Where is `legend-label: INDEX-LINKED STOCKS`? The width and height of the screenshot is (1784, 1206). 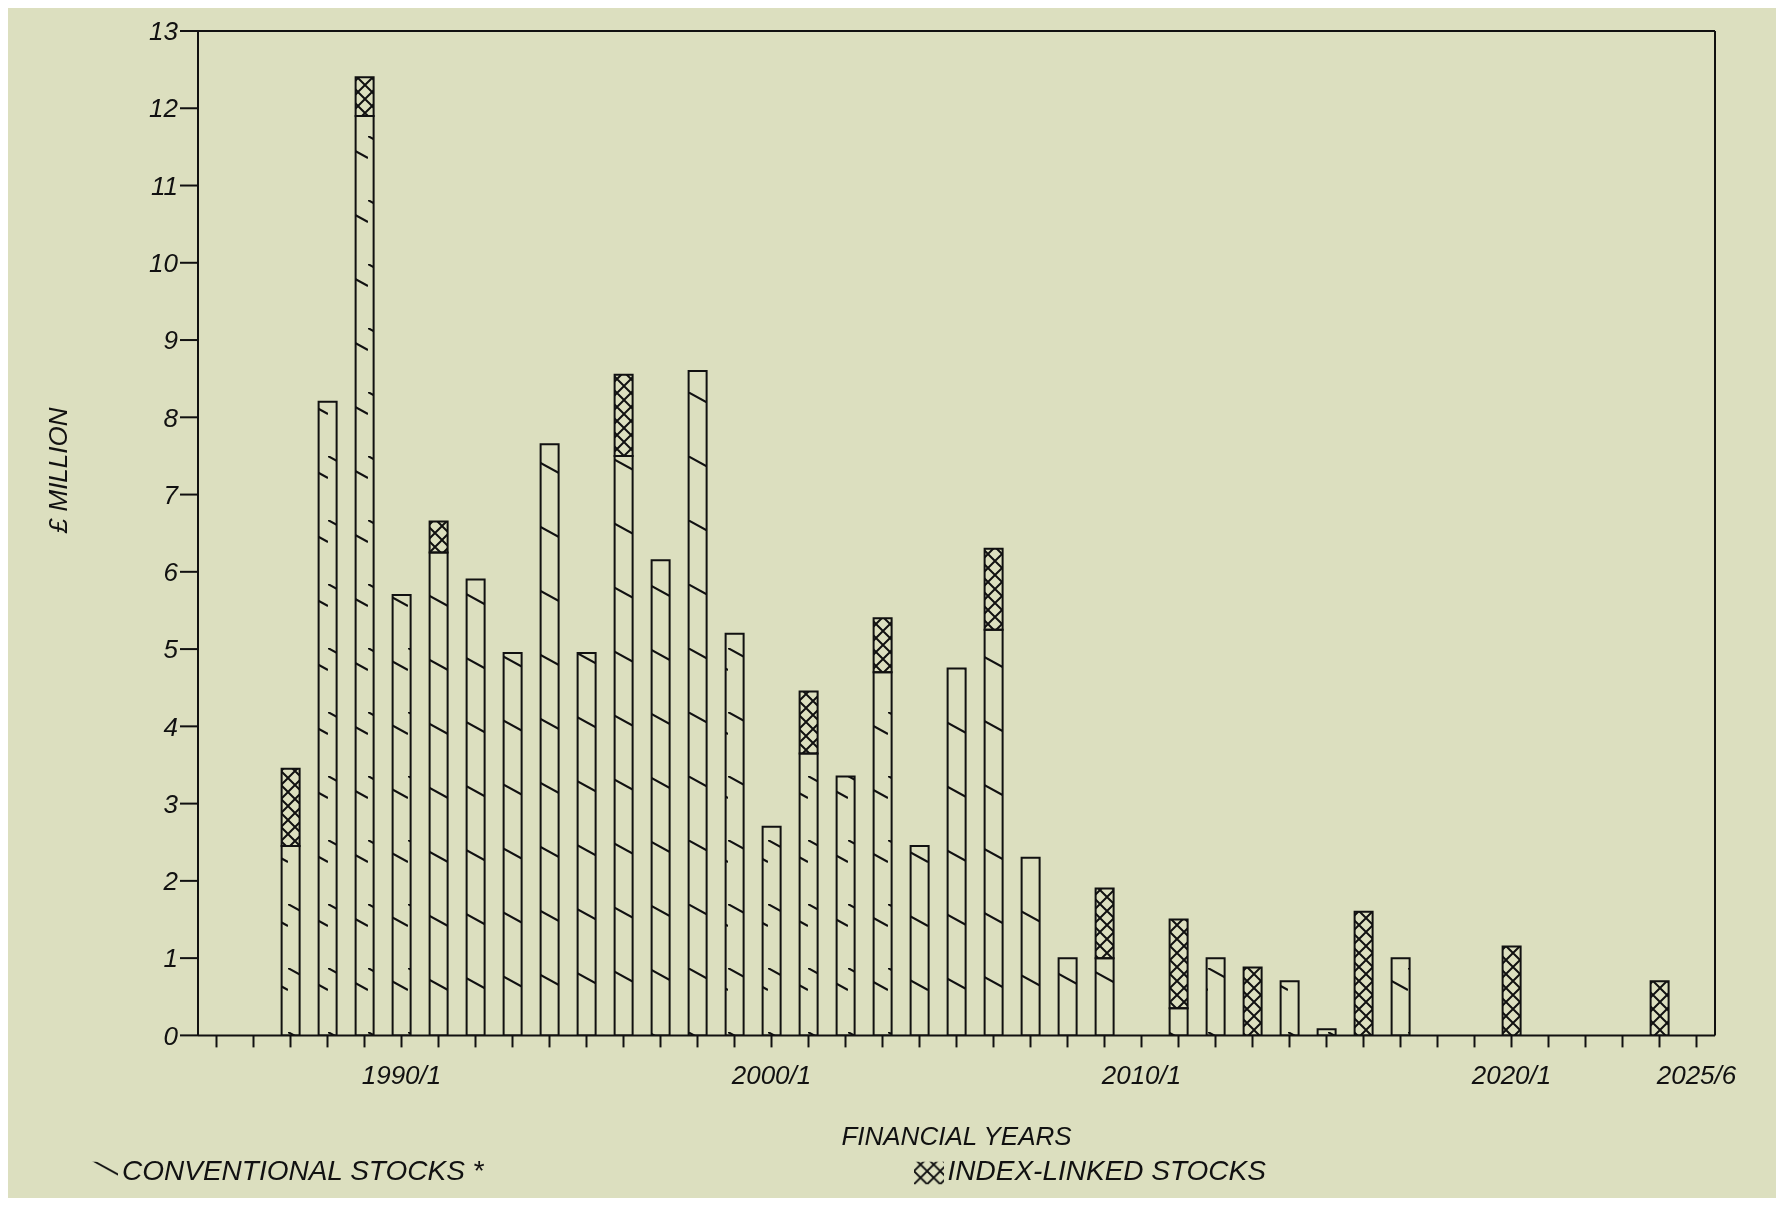
legend-label: INDEX-LINKED STOCKS is located at coordinates (1106, 1171).